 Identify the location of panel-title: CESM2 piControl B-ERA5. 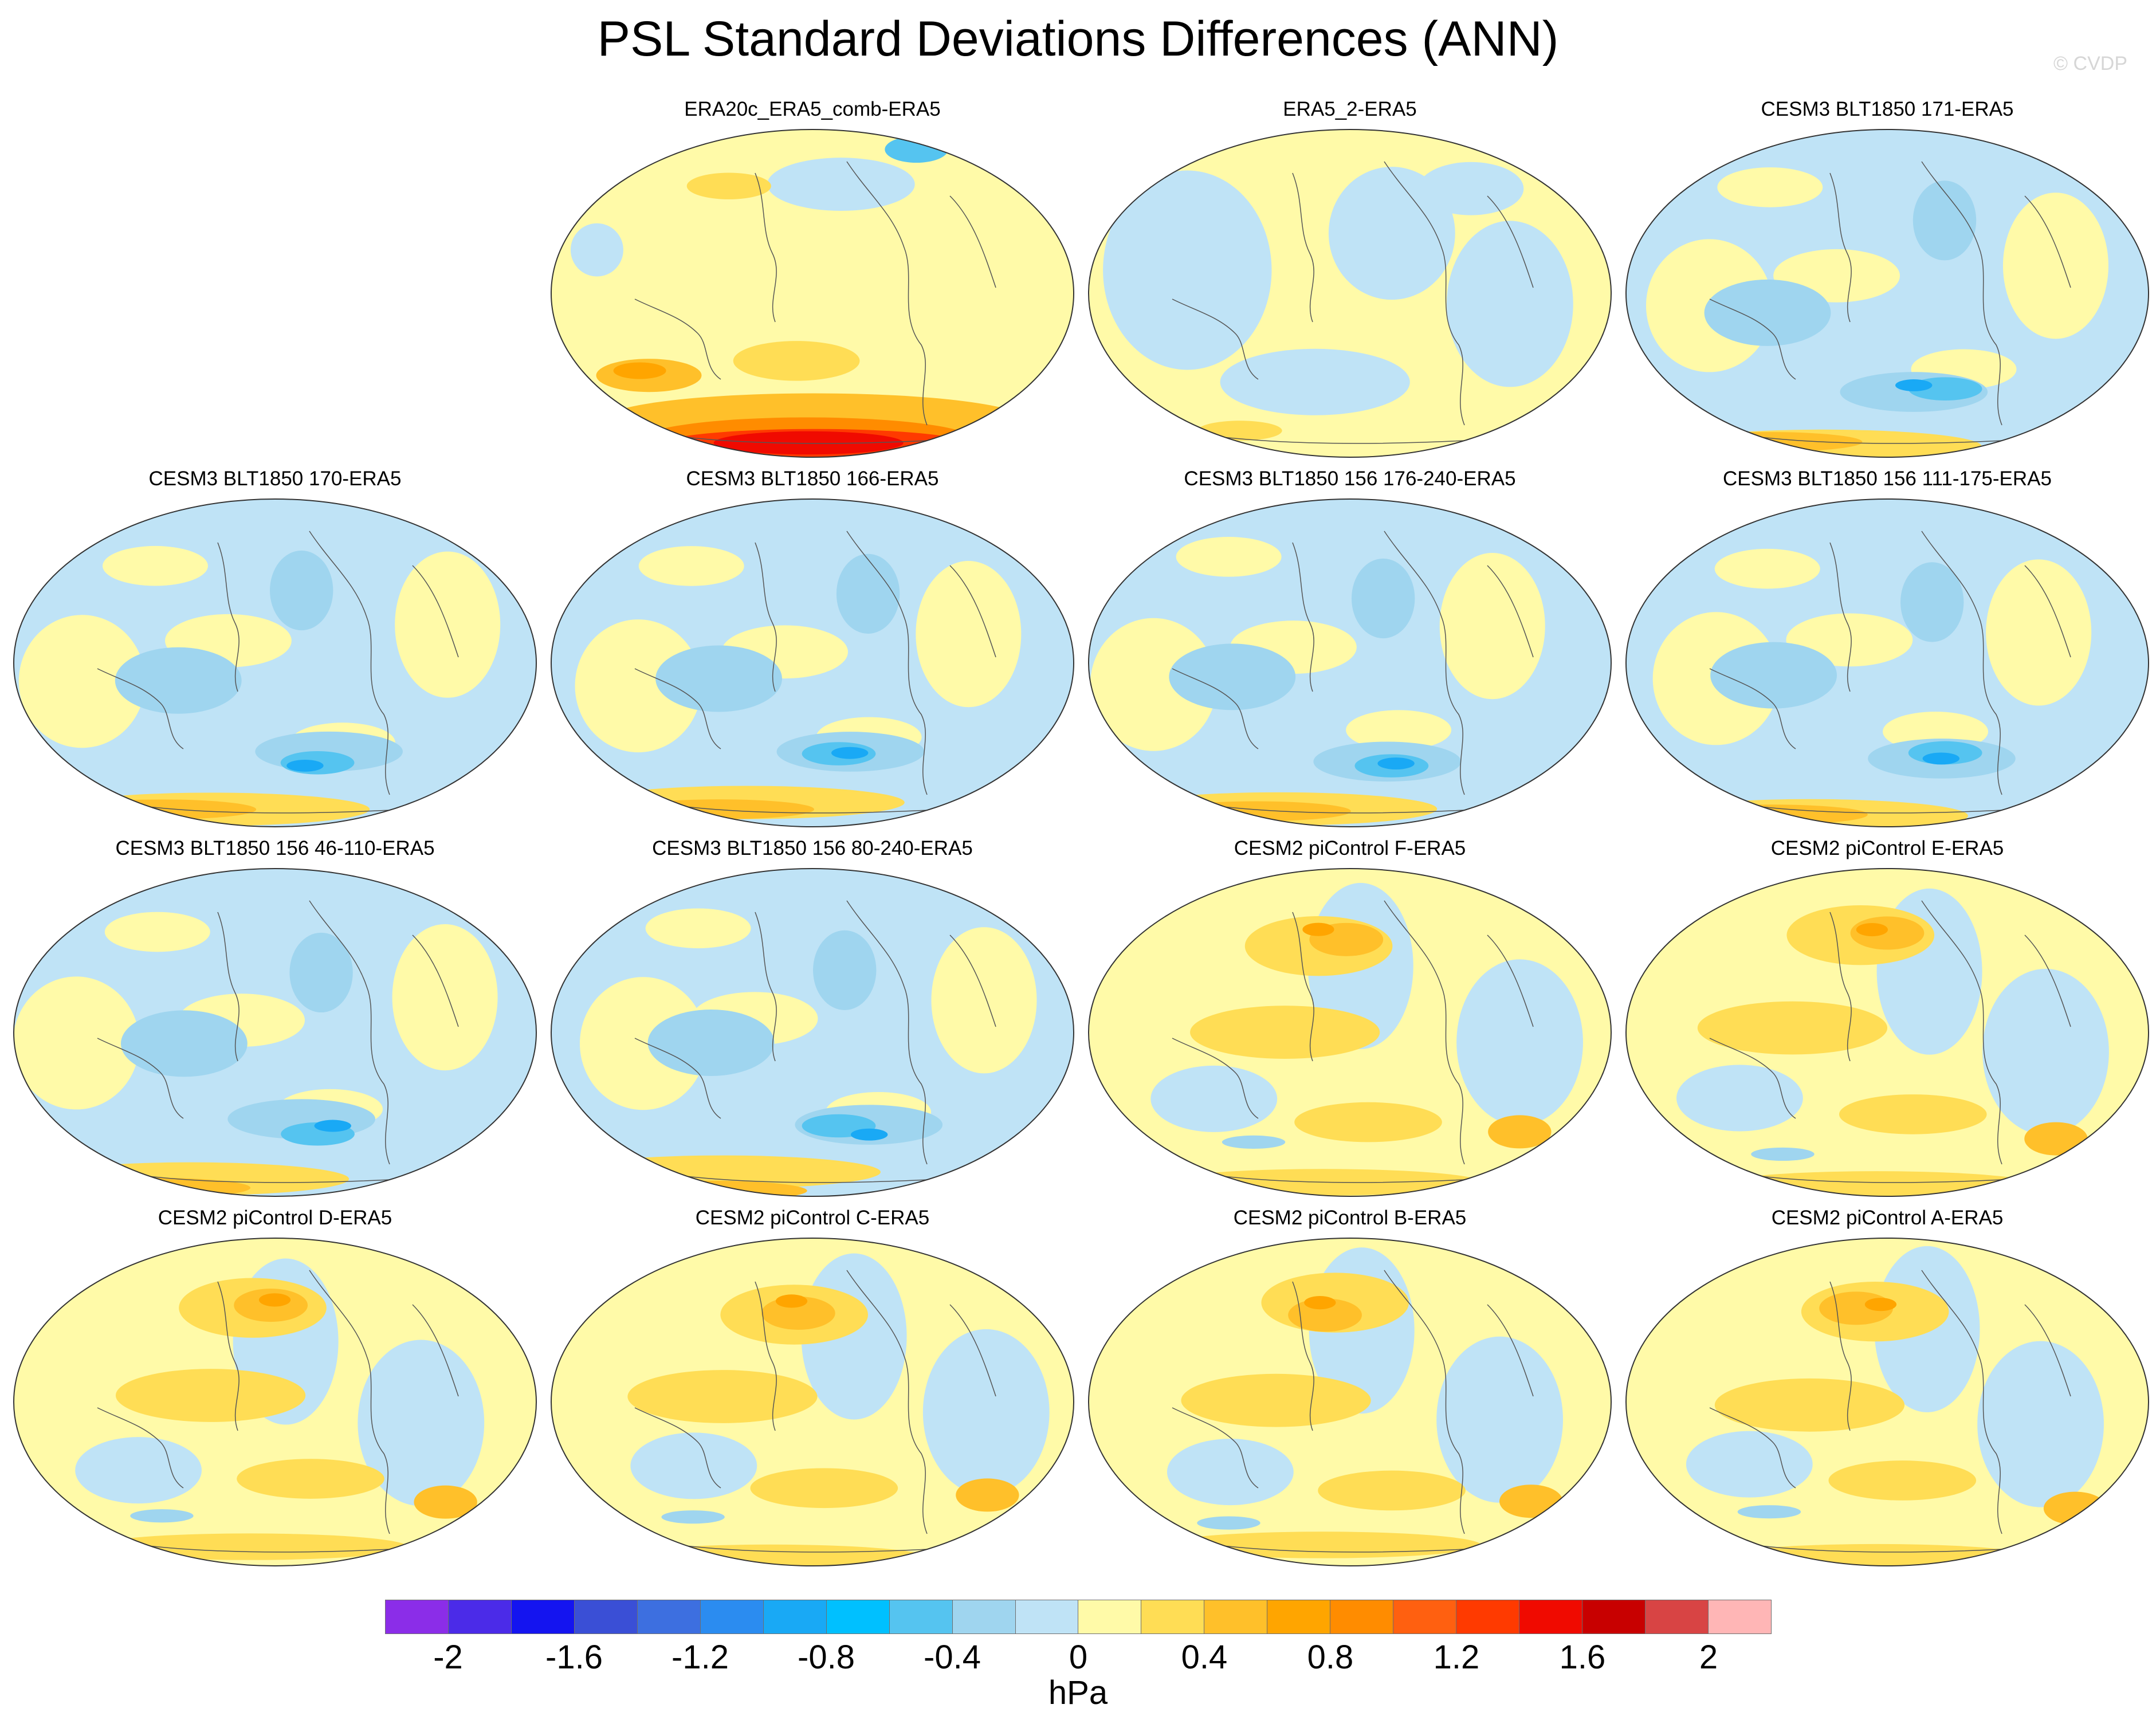
(1350, 1218).